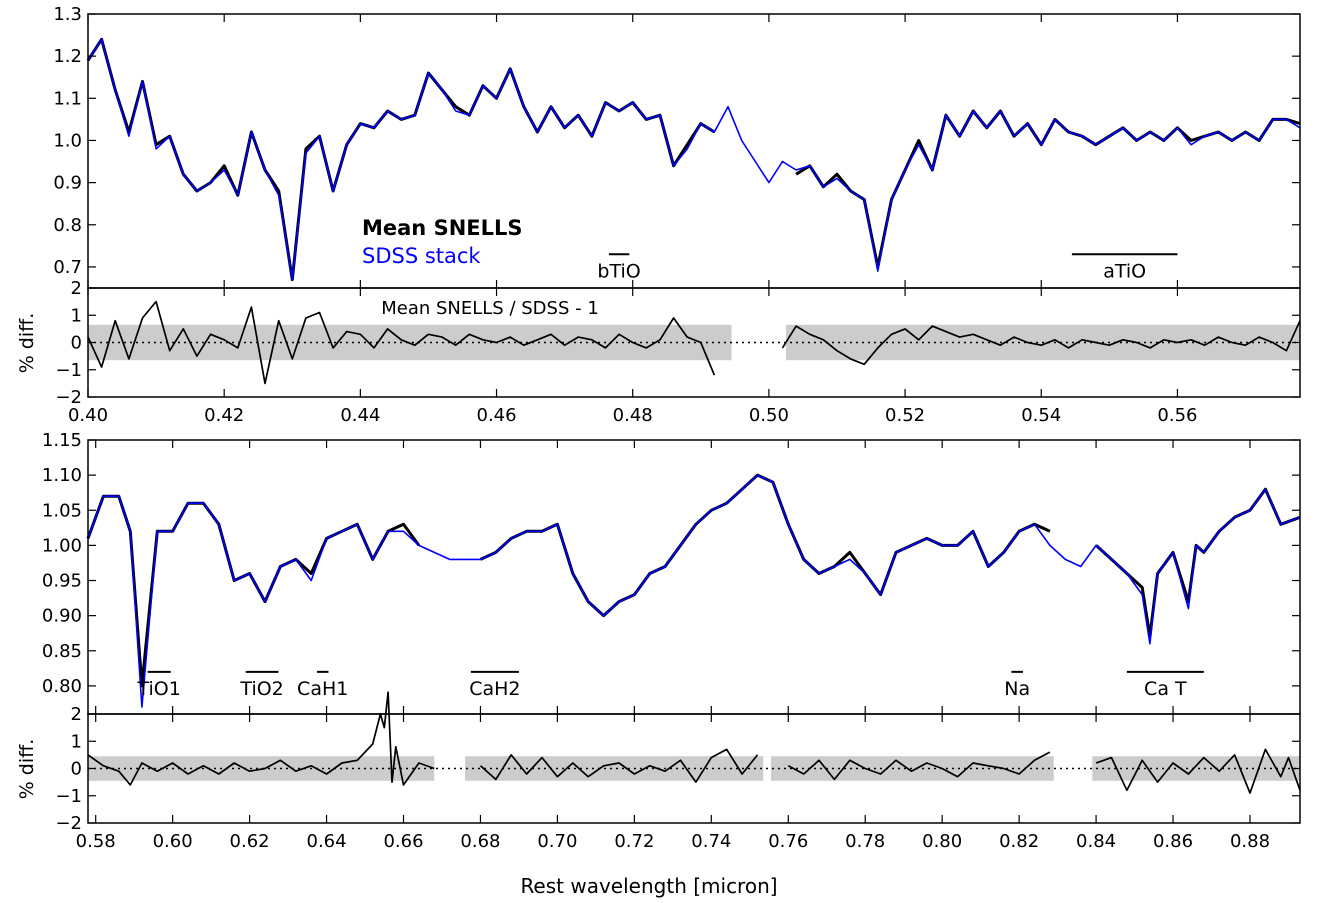 The height and width of the screenshot is (903, 1319). What do you see at coordinates (62, 651) in the screenshot?
I see `y-tick-label: 0.85` at bounding box center [62, 651].